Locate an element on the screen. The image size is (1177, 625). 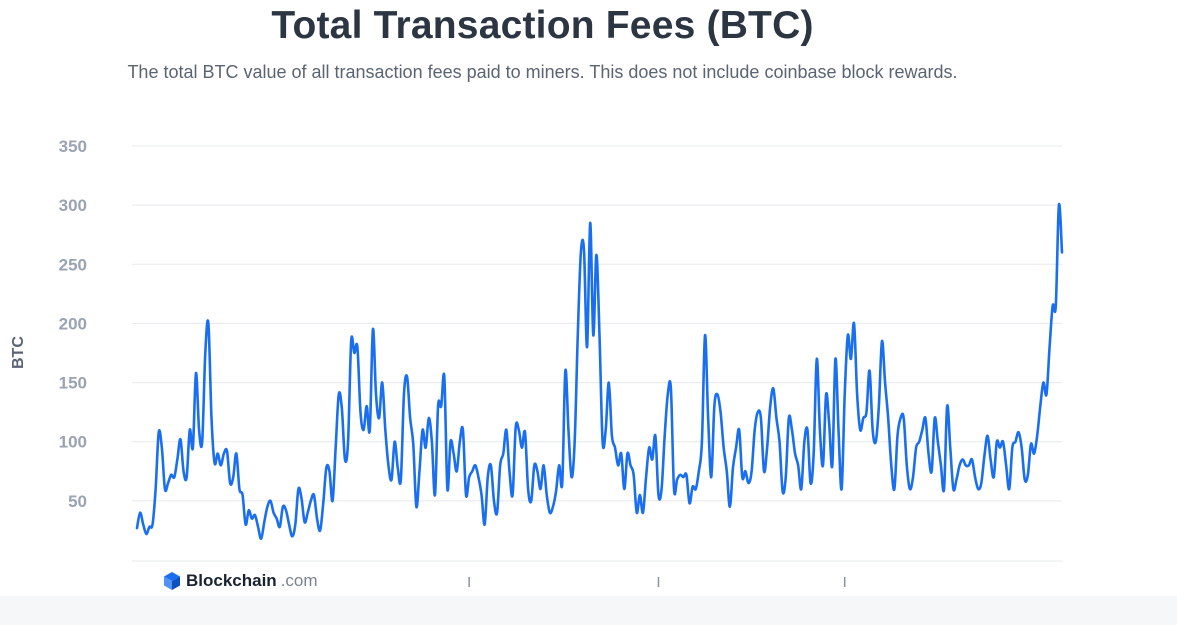
y-axis-ticks: 50 100 150 200 250 300 350 is located at coordinates (73, 324).